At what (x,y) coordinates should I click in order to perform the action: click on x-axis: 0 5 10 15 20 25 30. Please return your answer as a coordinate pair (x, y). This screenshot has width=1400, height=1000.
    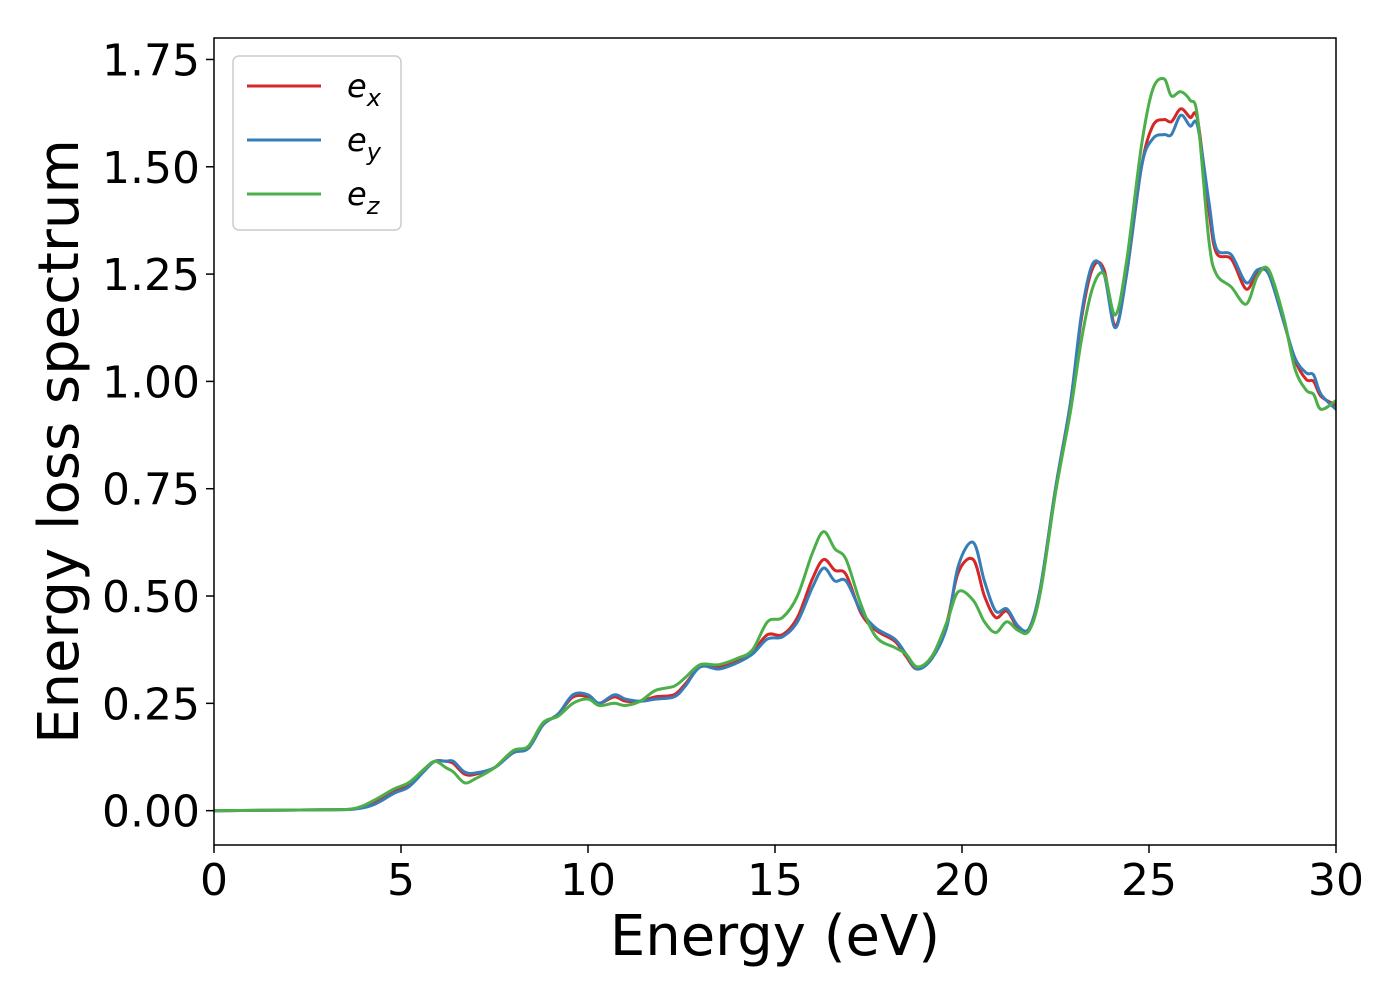
    Looking at the image, I should click on (782, 875).